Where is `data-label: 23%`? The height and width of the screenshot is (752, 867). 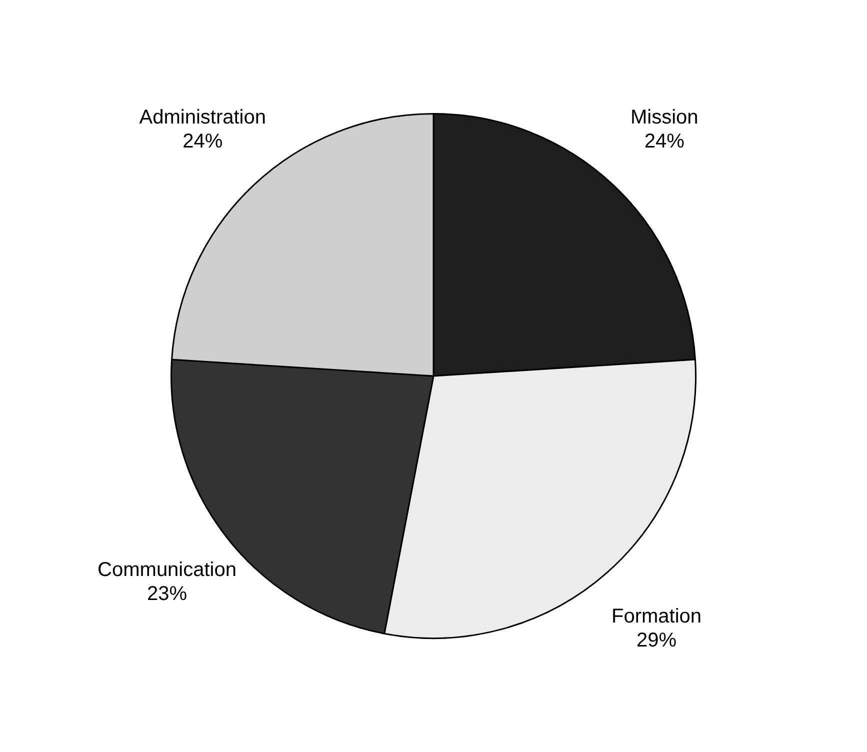
data-label: 23% is located at coordinates (167, 594).